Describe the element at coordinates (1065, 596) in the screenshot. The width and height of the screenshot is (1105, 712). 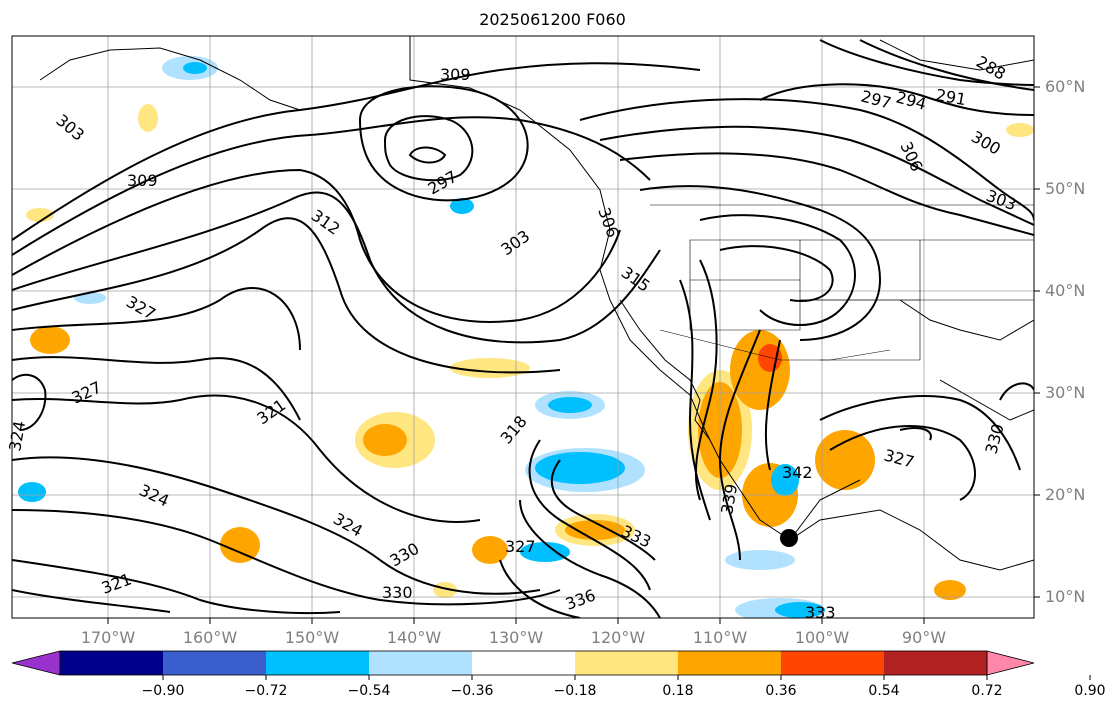
I see `lat-label: 10°N` at that location.